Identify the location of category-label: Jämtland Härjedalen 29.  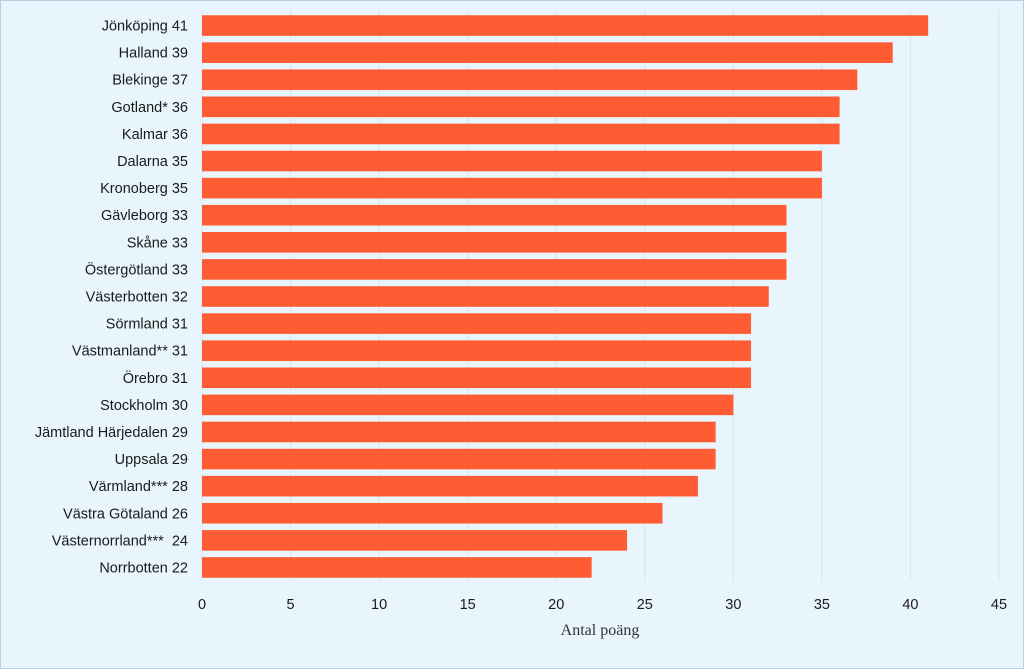
(111, 433).